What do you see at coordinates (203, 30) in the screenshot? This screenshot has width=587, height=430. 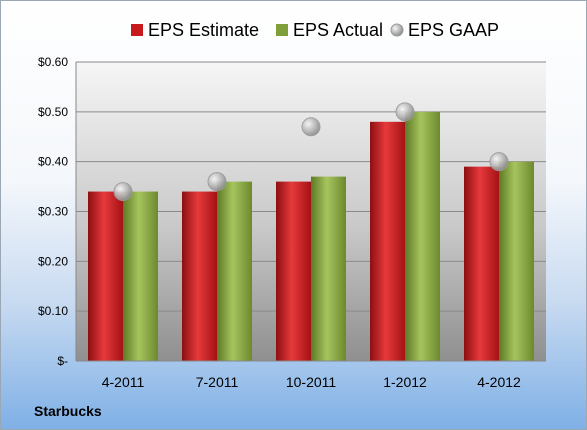 I see `legend-label: EPS Estimate` at bounding box center [203, 30].